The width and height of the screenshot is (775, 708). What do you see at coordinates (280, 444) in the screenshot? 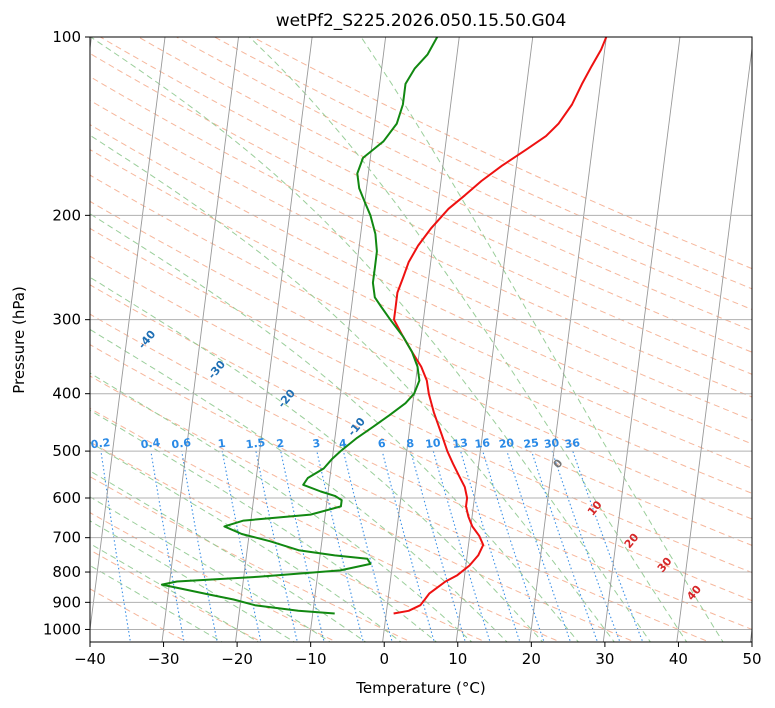
I see `mixing-ratio-label: 2` at bounding box center [280, 444].